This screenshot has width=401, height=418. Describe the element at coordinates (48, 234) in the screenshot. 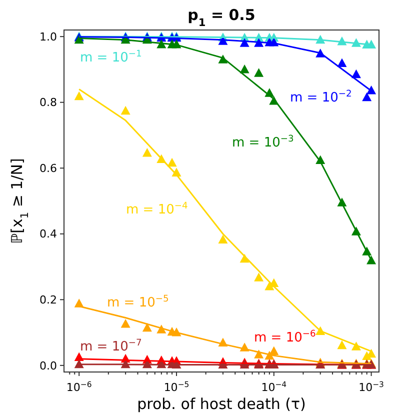

I see `y-tick-label: 0.4` at that location.